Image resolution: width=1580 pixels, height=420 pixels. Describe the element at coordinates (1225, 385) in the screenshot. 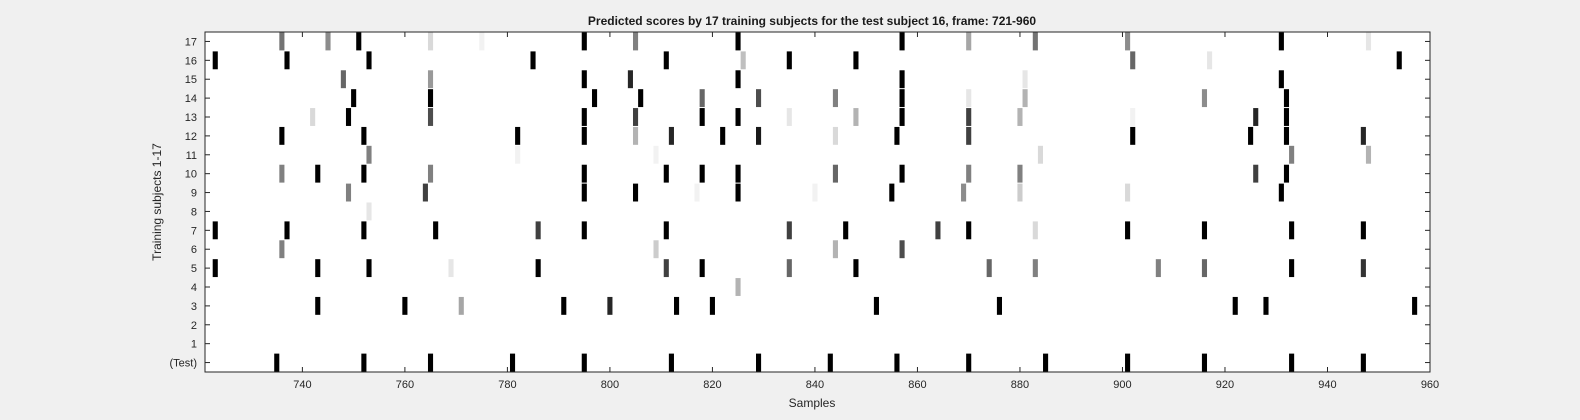

I see `x-tick-label: 920` at that location.